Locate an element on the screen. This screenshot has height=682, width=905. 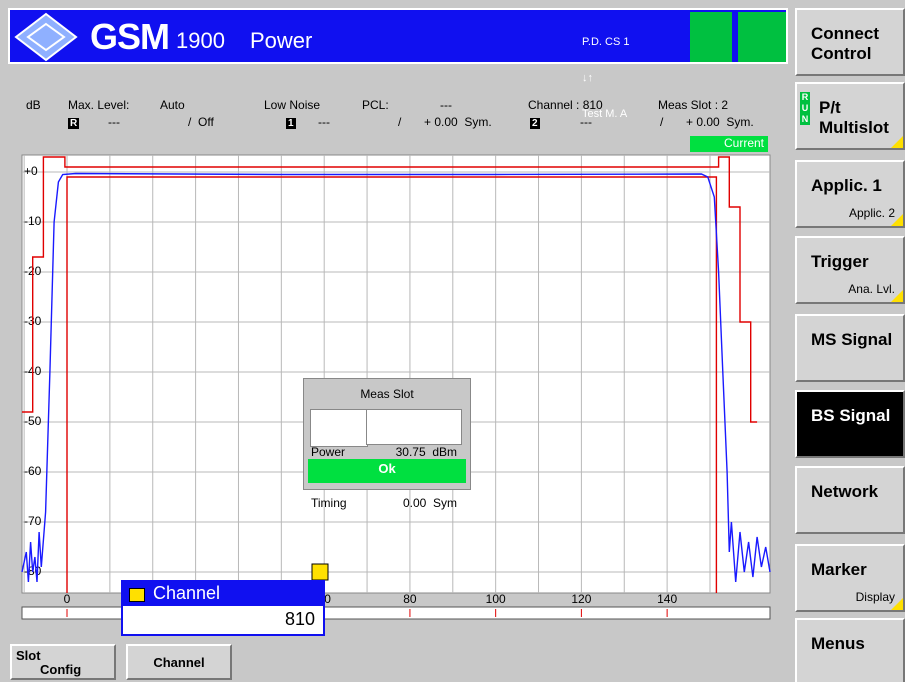
bottom-key-label: Channel is located at coordinates (179, 662).